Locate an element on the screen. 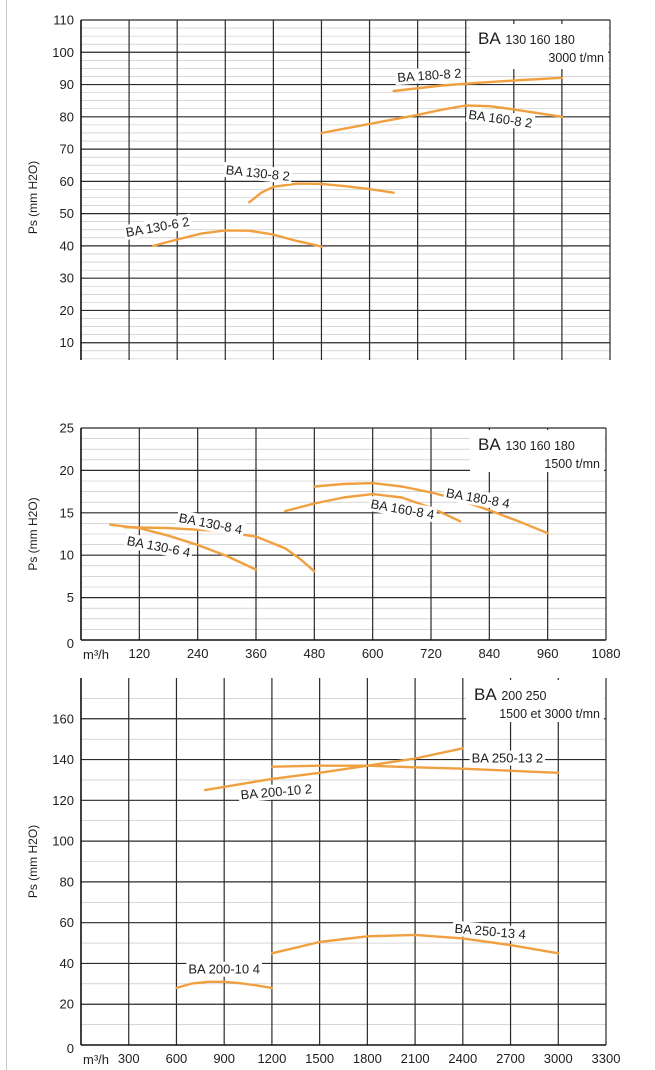  x-tick-label: 720 is located at coordinates (431, 653).